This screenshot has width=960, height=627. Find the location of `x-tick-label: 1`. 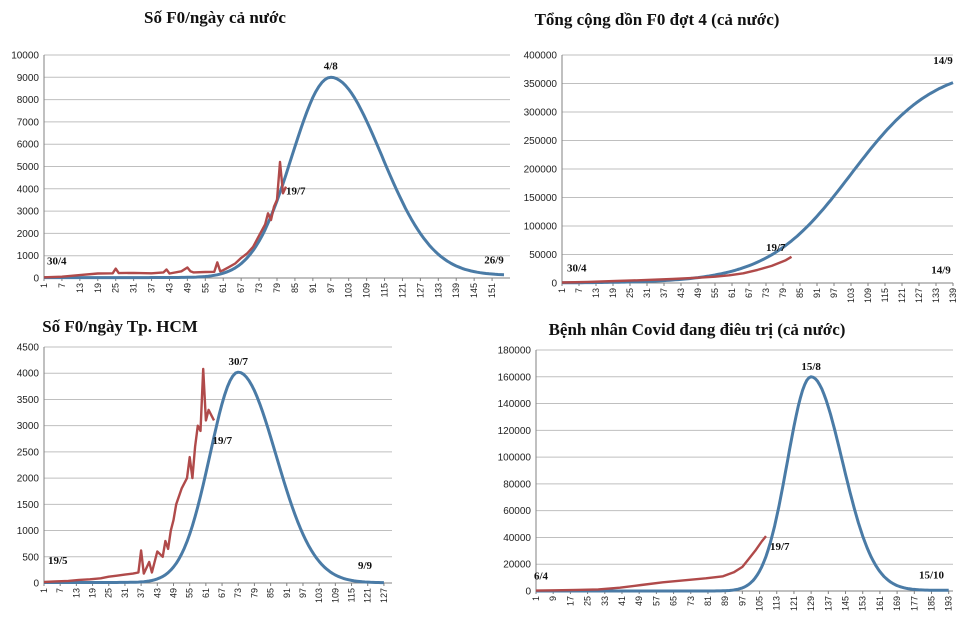

x-tick-label: 1 is located at coordinates (562, 290).